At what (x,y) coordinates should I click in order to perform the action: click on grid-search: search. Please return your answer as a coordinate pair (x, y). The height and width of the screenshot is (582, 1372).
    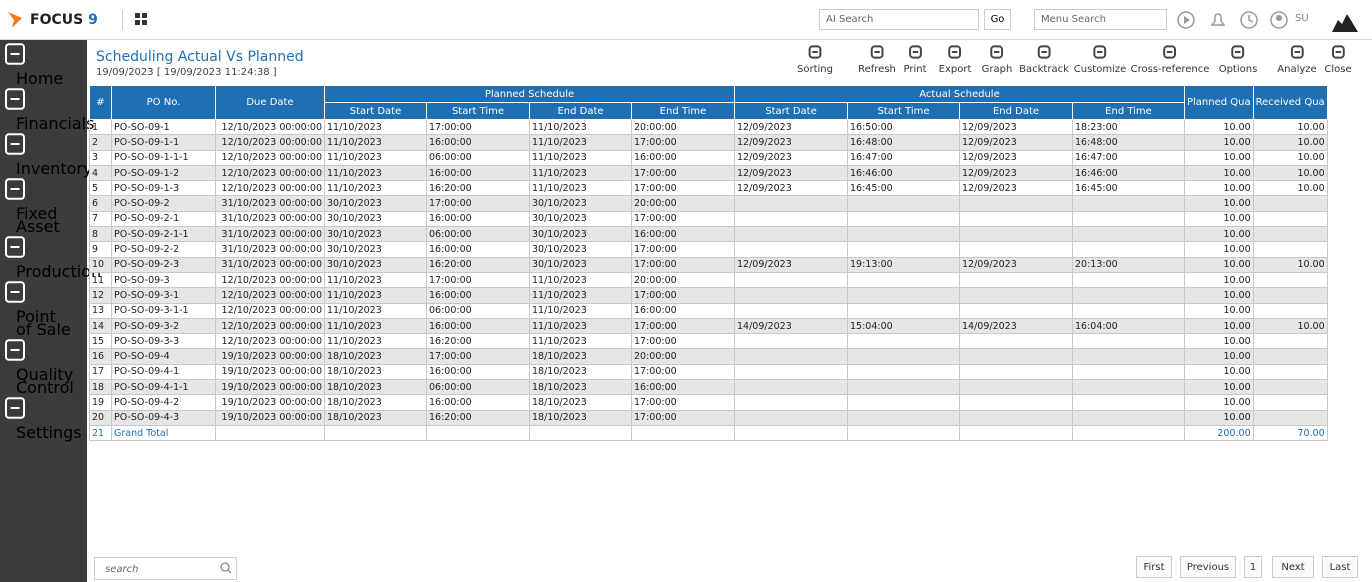
    Looking at the image, I should click on (165, 568).